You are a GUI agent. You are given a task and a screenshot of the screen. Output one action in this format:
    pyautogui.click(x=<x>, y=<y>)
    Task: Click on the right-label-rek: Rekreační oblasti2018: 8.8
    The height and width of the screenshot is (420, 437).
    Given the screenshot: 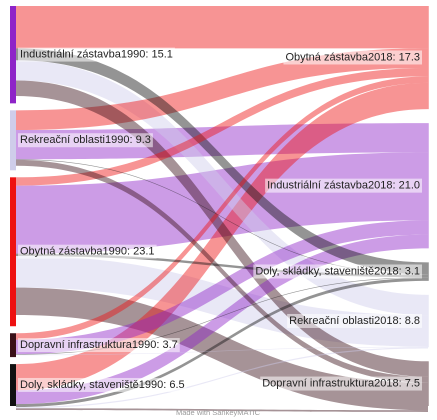 What is the action you would take?
    pyautogui.click(x=354, y=321)
    